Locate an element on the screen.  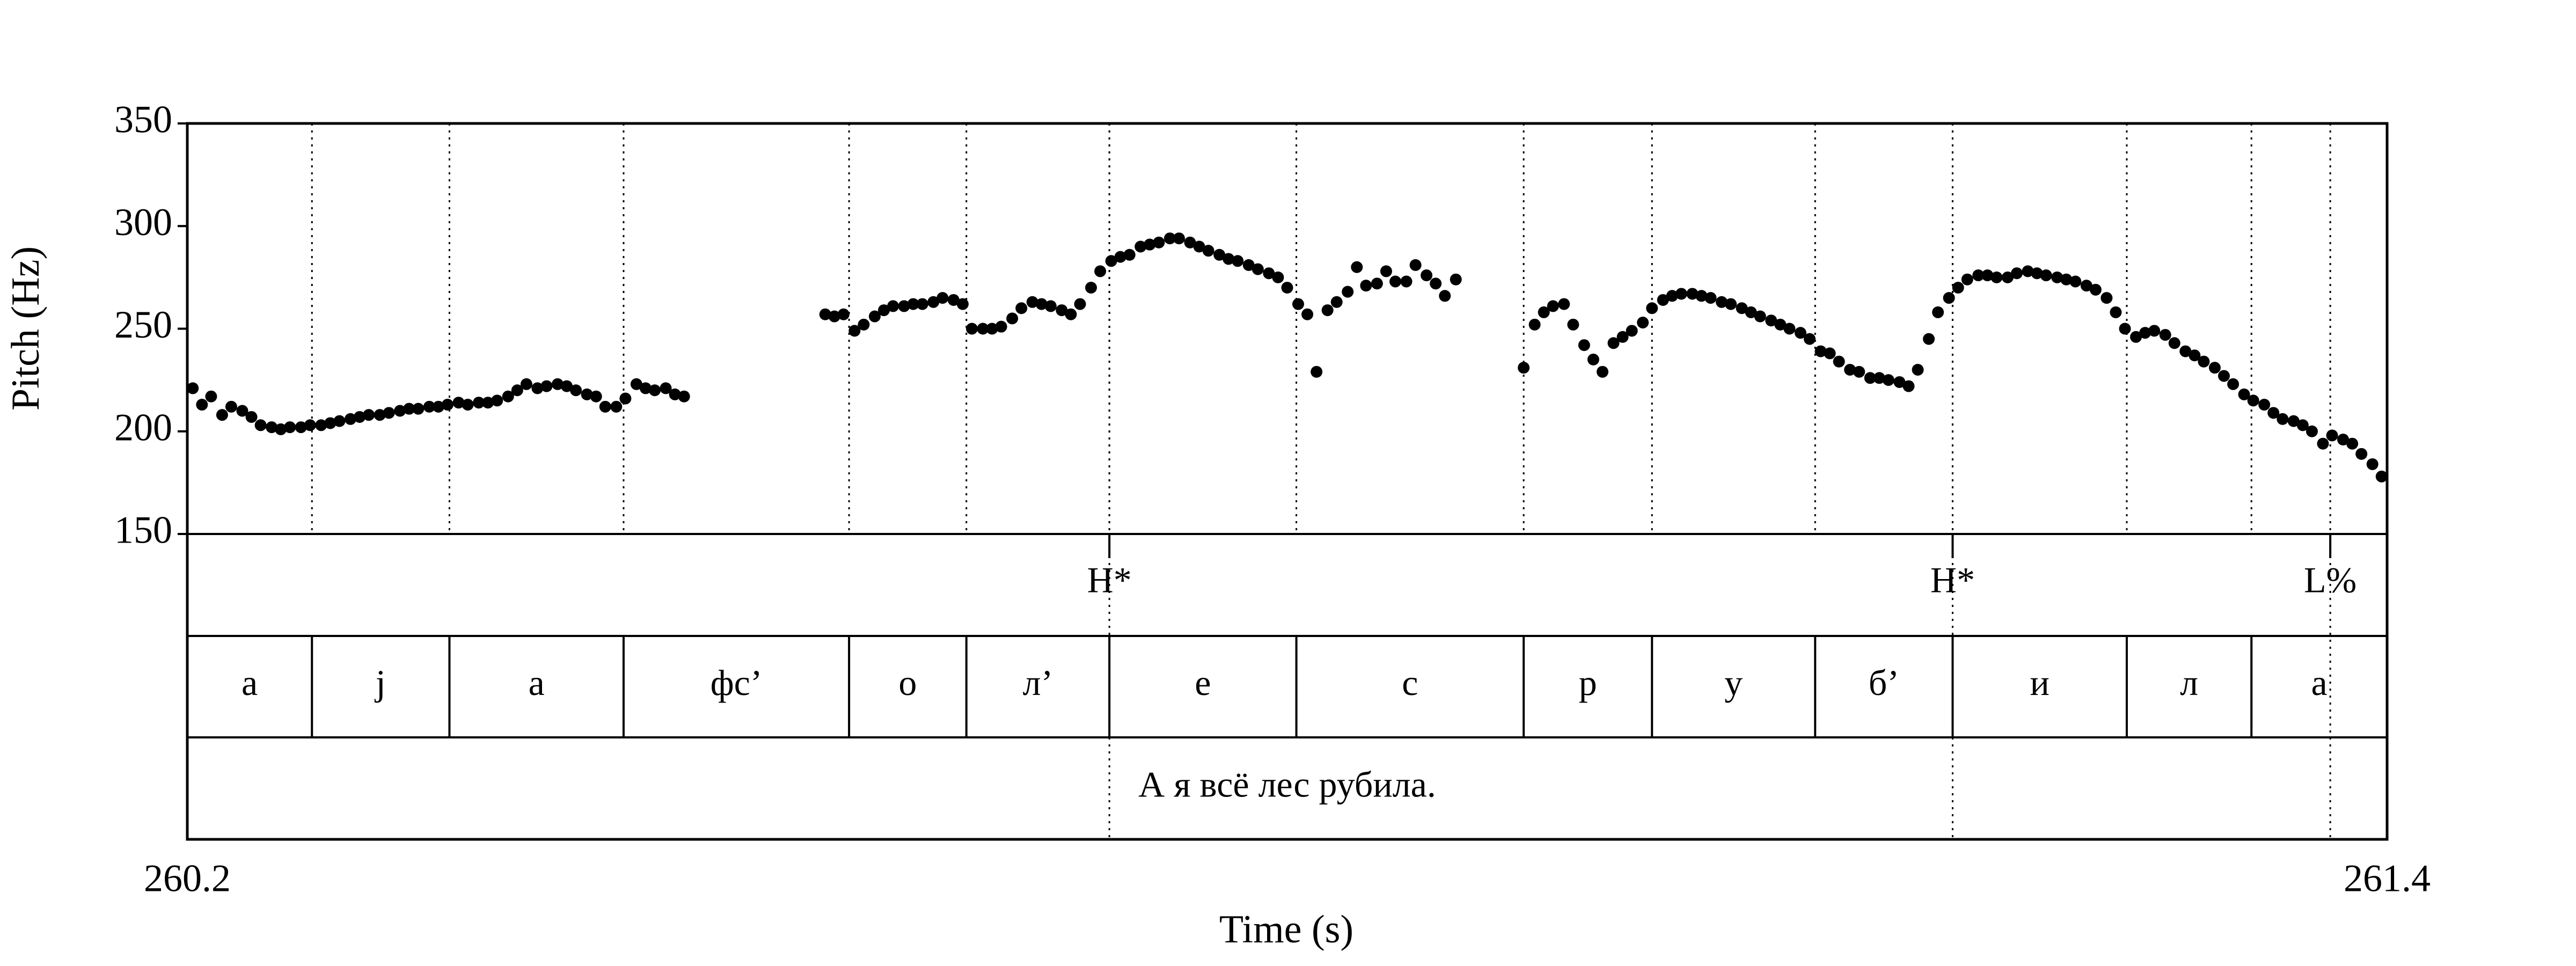
segment-label: б’ is located at coordinates (1884, 682).